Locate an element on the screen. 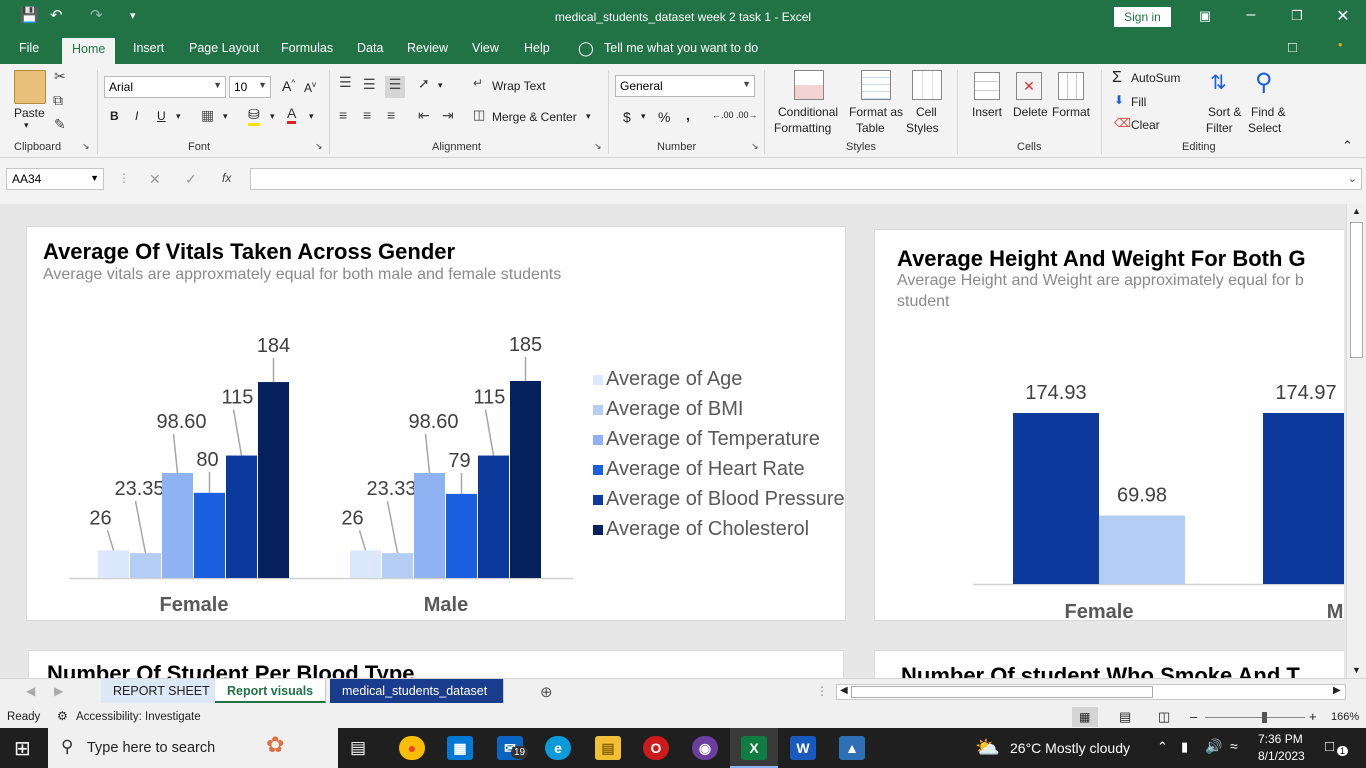 Image resolution: width=1366 pixels, height=768 pixels. font-color-icon: A is located at coordinates (292, 115).